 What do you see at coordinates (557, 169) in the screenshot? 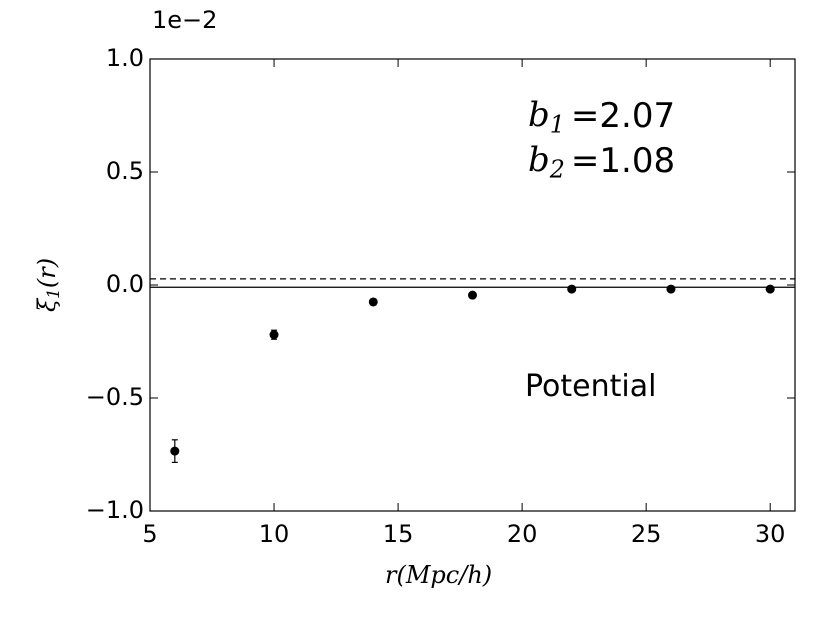
I see `subscript: 2` at bounding box center [557, 169].